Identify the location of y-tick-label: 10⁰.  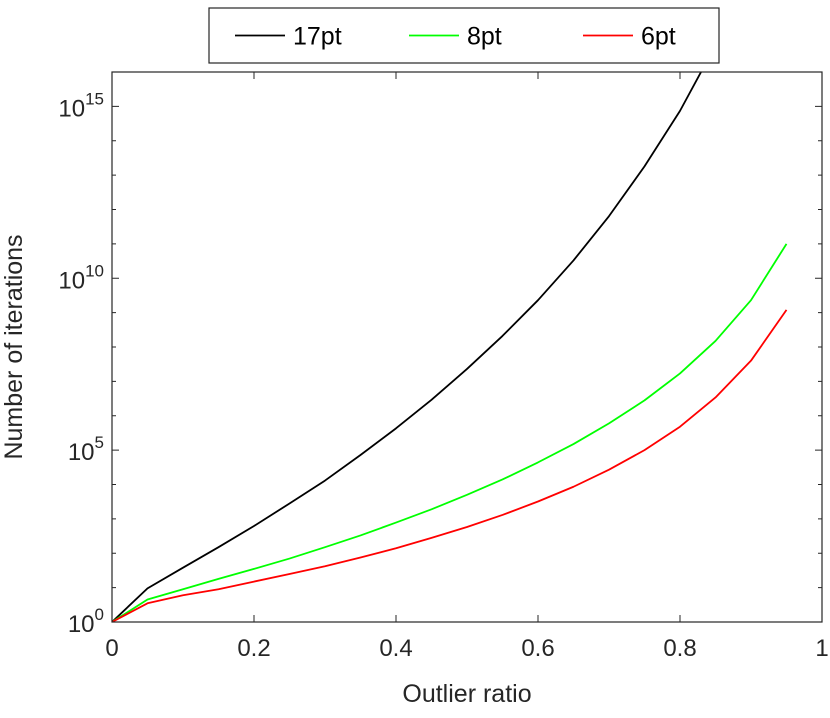
(86, 621).